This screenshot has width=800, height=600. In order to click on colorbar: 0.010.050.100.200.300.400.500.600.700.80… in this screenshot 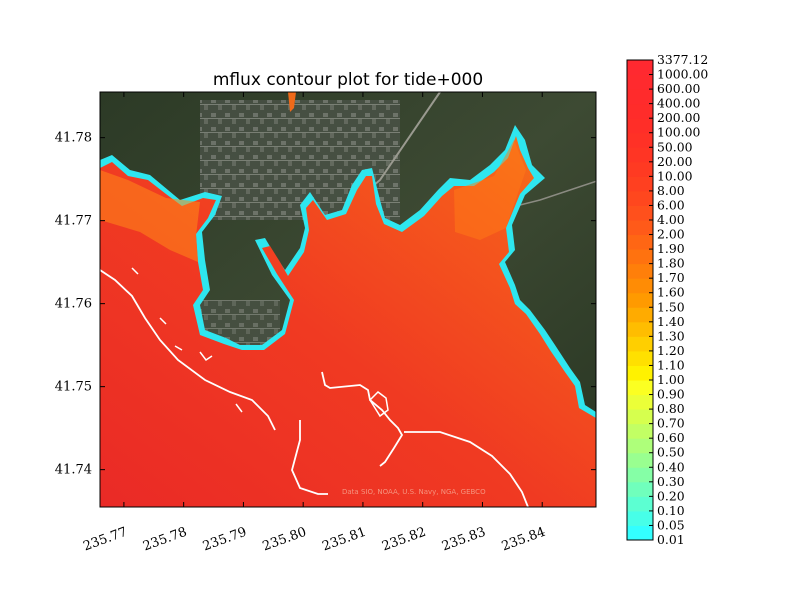, I will do `click(667, 299)`.